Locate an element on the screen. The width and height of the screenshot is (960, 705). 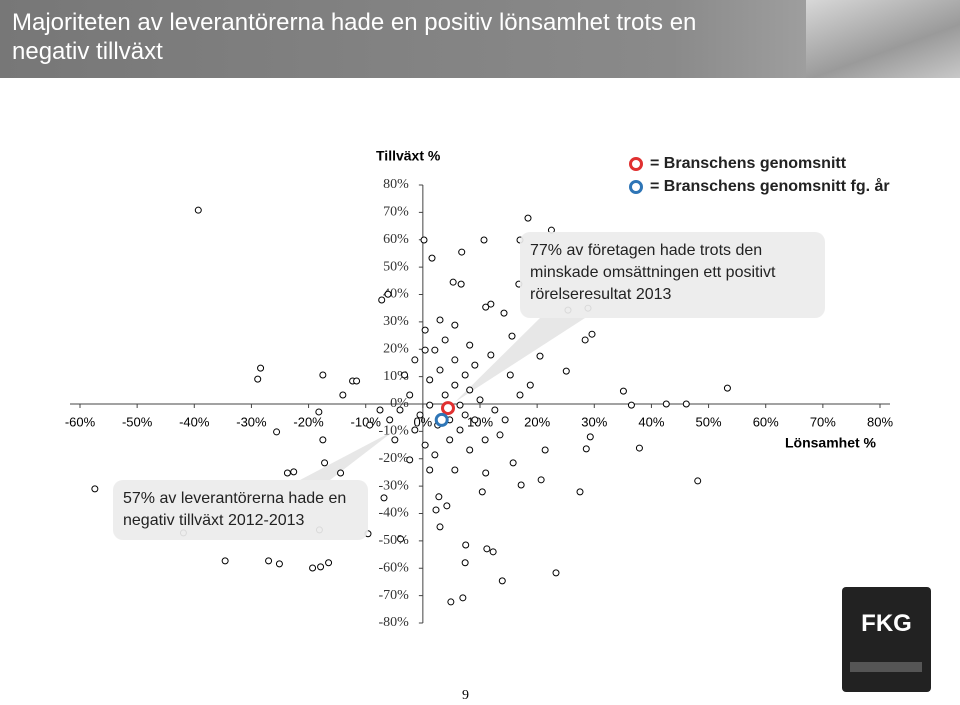
y-tick-label: 30% is located at coordinates (396, 321).